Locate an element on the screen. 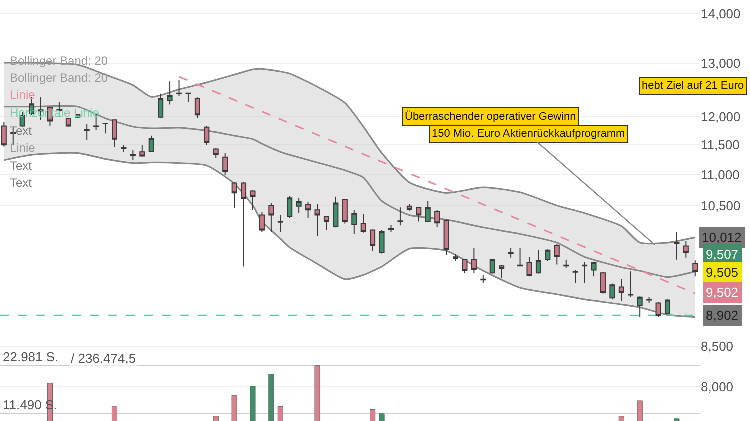 The height and width of the screenshot is (421, 750). y-tick-label: 12,000 is located at coordinates (721, 116).